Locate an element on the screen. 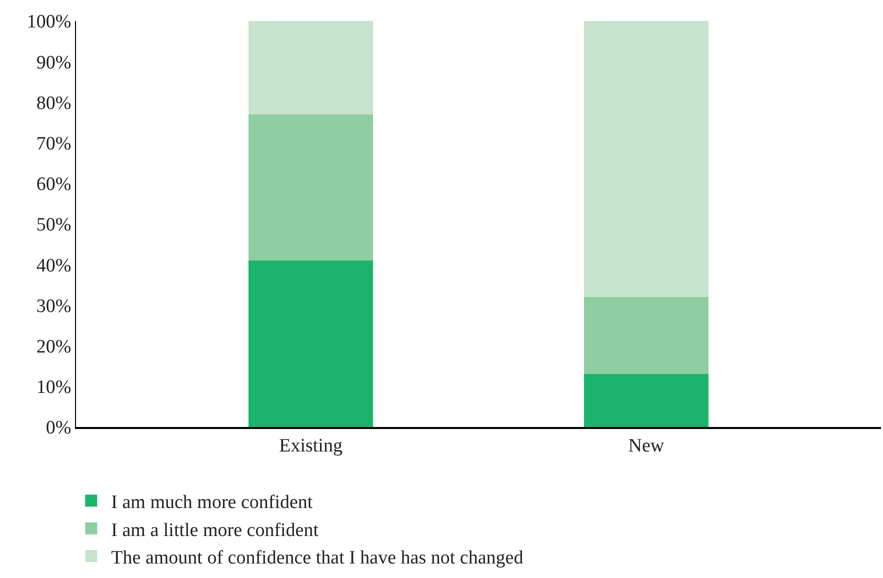 The height and width of the screenshot is (578, 883). x-tick-label: Existing is located at coordinates (311, 446).